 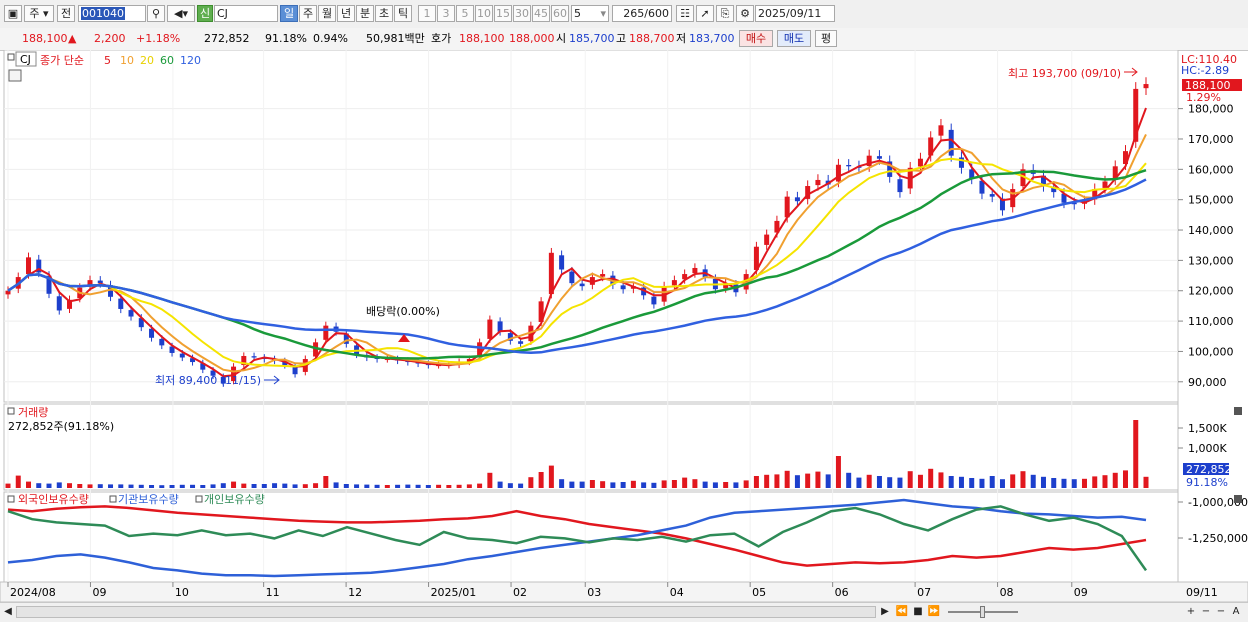 I want to click on retail-label: 개인보유수량, so click(x=234, y=499).